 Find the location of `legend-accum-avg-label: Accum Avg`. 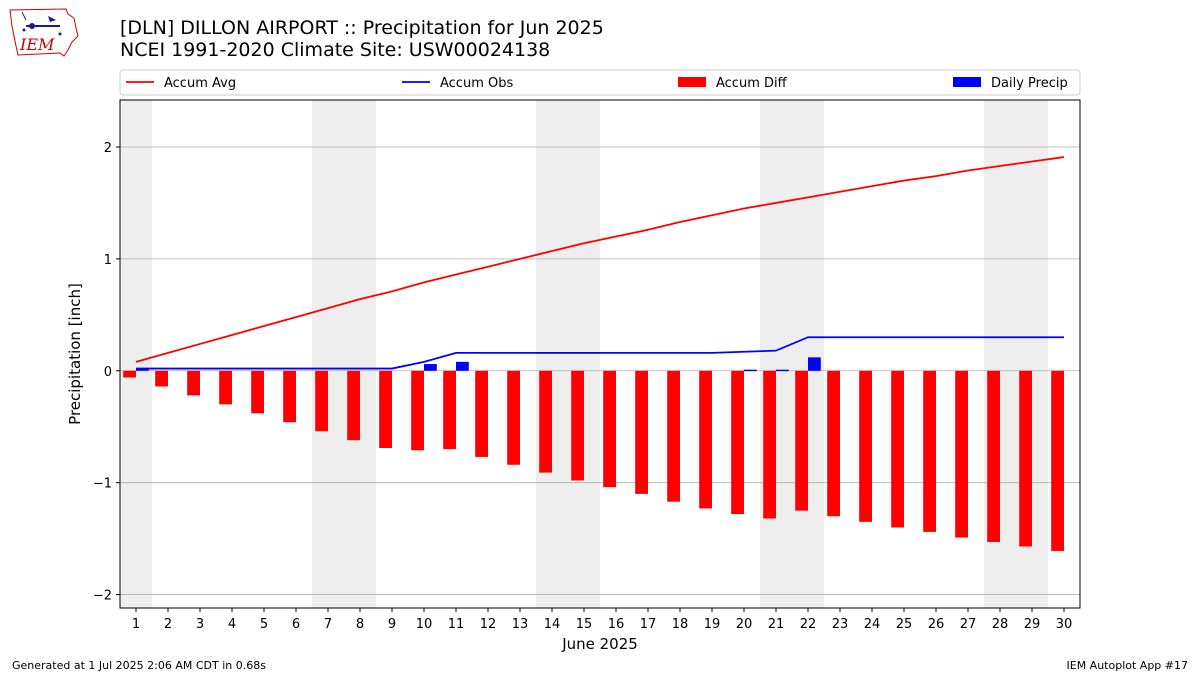

legend-accum-avg-label: Accum Avg is located at coordinates (200, 83).